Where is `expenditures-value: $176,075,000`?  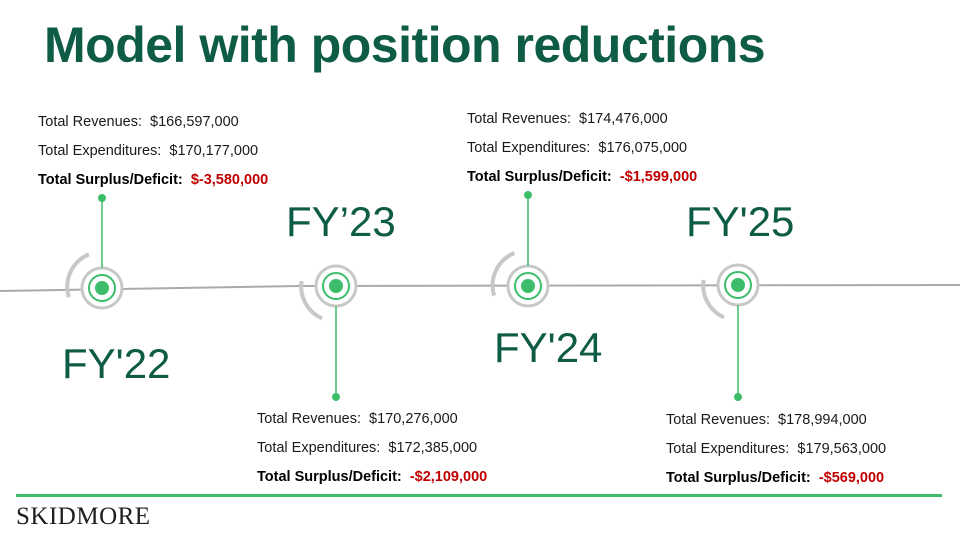 expenditures-value: $176,075,000 is located at coordinates (643, 148).